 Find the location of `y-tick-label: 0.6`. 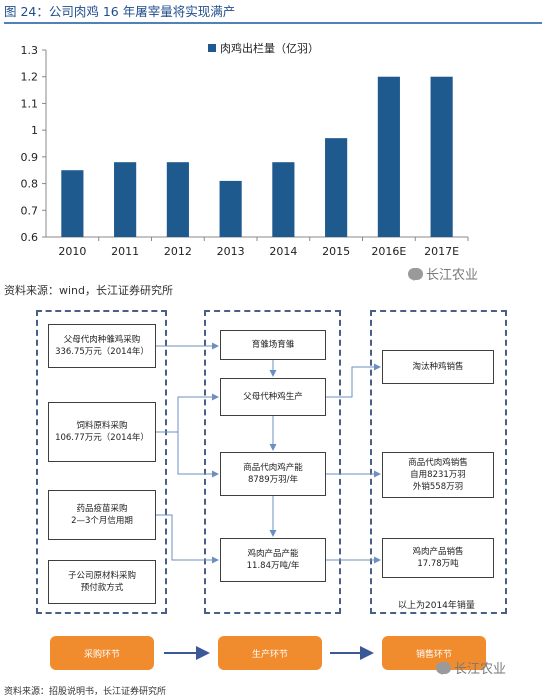

y-tick-label: 0.6 is located at coordinates (30, 237).